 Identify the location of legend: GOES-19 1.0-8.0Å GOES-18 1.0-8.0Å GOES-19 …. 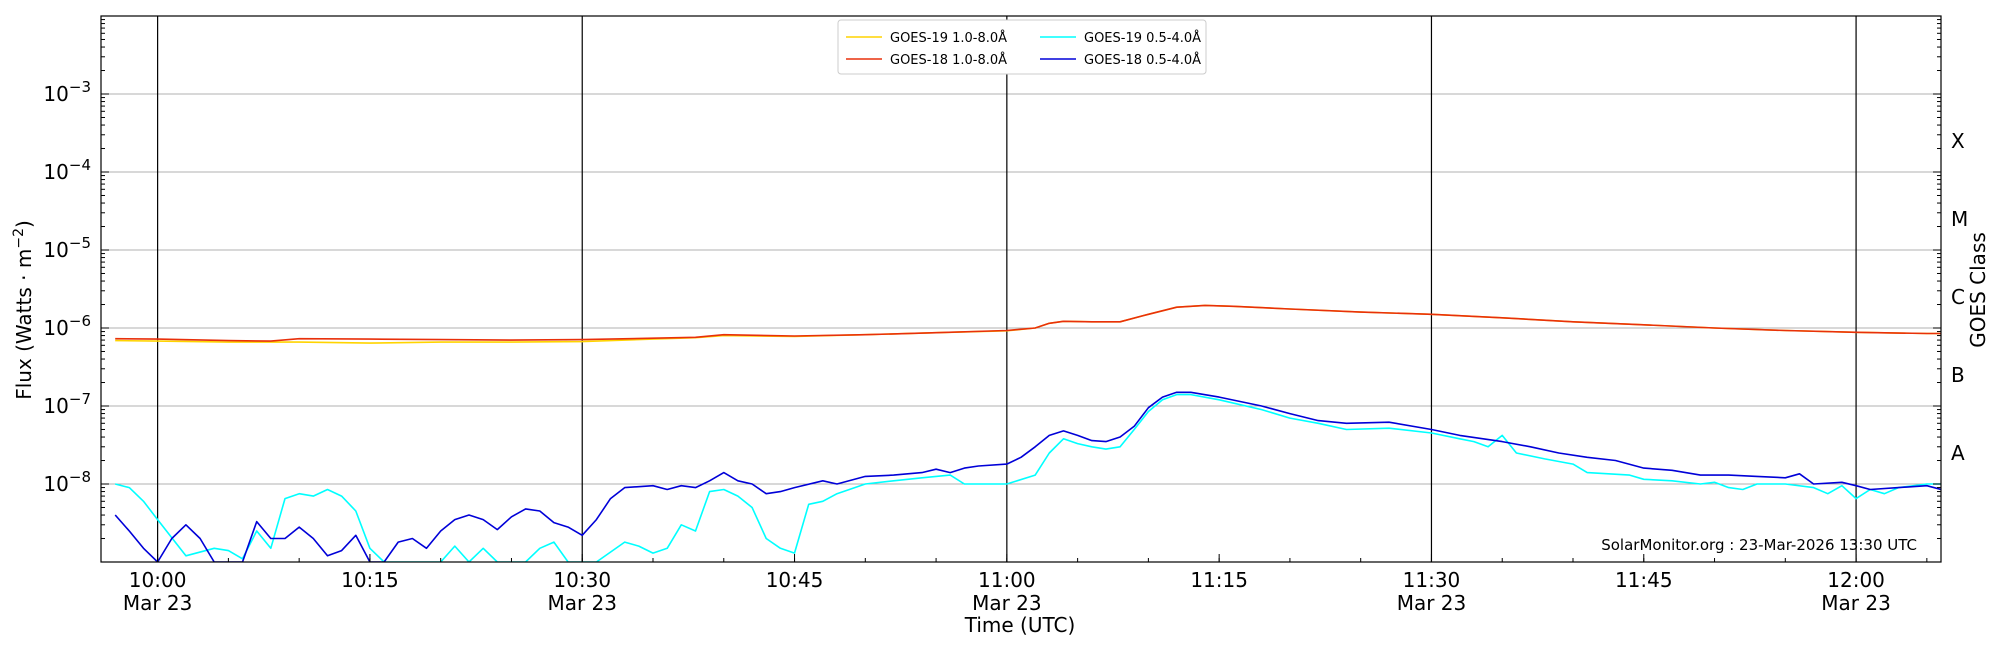
(1022, 47).